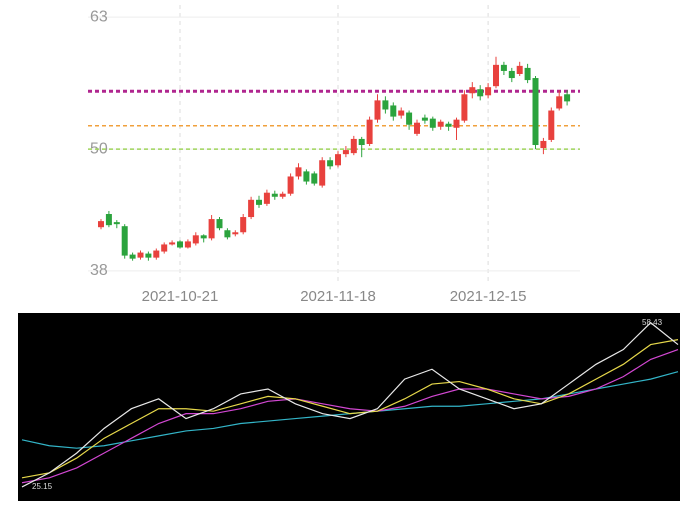 The width and height of the screenshot is (687, 511). What do you see at coordinates (99, 16) in the screenshot?
I see `y-tick-label: 63` at bounding box center [99, 16].